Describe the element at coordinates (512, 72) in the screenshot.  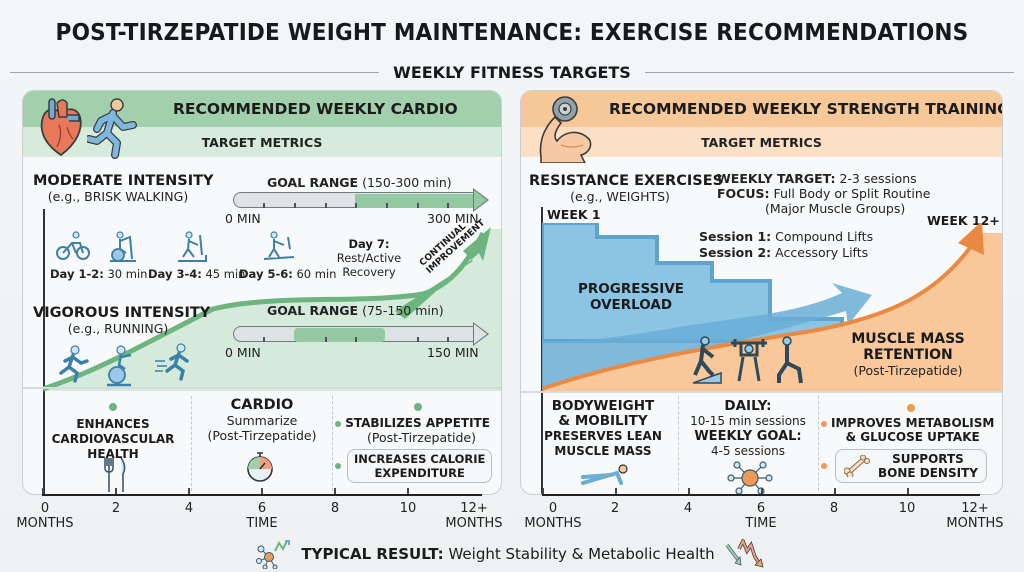
I see `subtitle-text: WEEKLY FITNESS TARGETS` at that location.